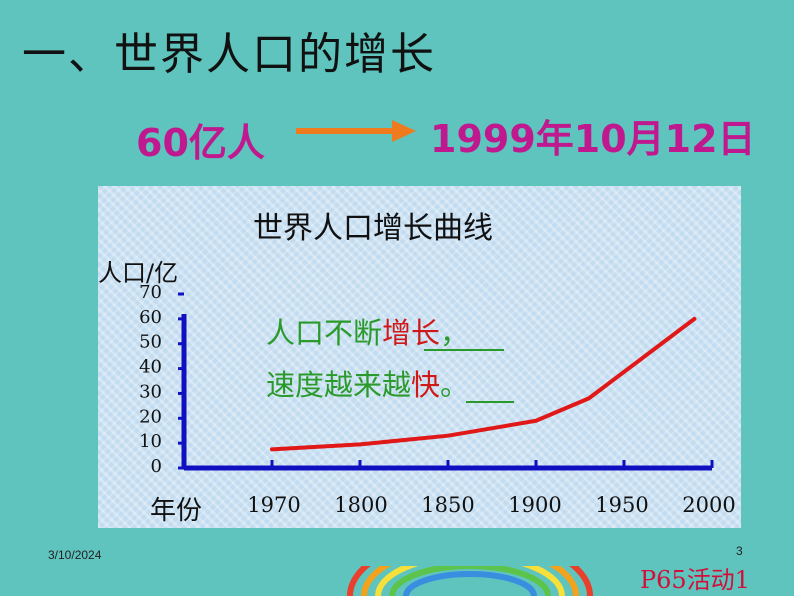  Describe the element at coordinates (150, 317) in the screenshot. I see `y-tick-label: 60` at that location.